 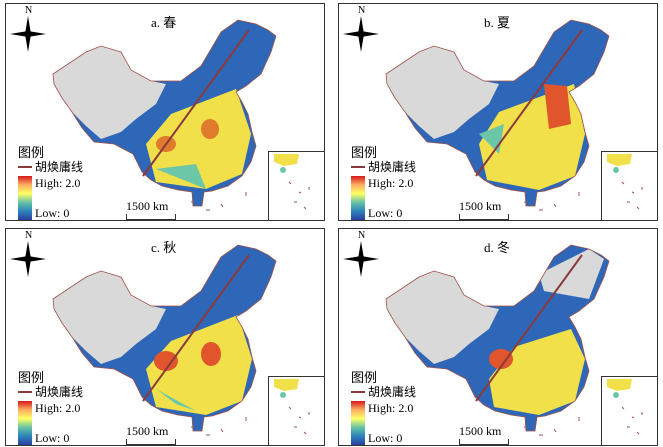 What do you see at coordinates (164, 247) in the screenshot?
I see `panel-title: c. 秋` at bounding box center [164, 247].